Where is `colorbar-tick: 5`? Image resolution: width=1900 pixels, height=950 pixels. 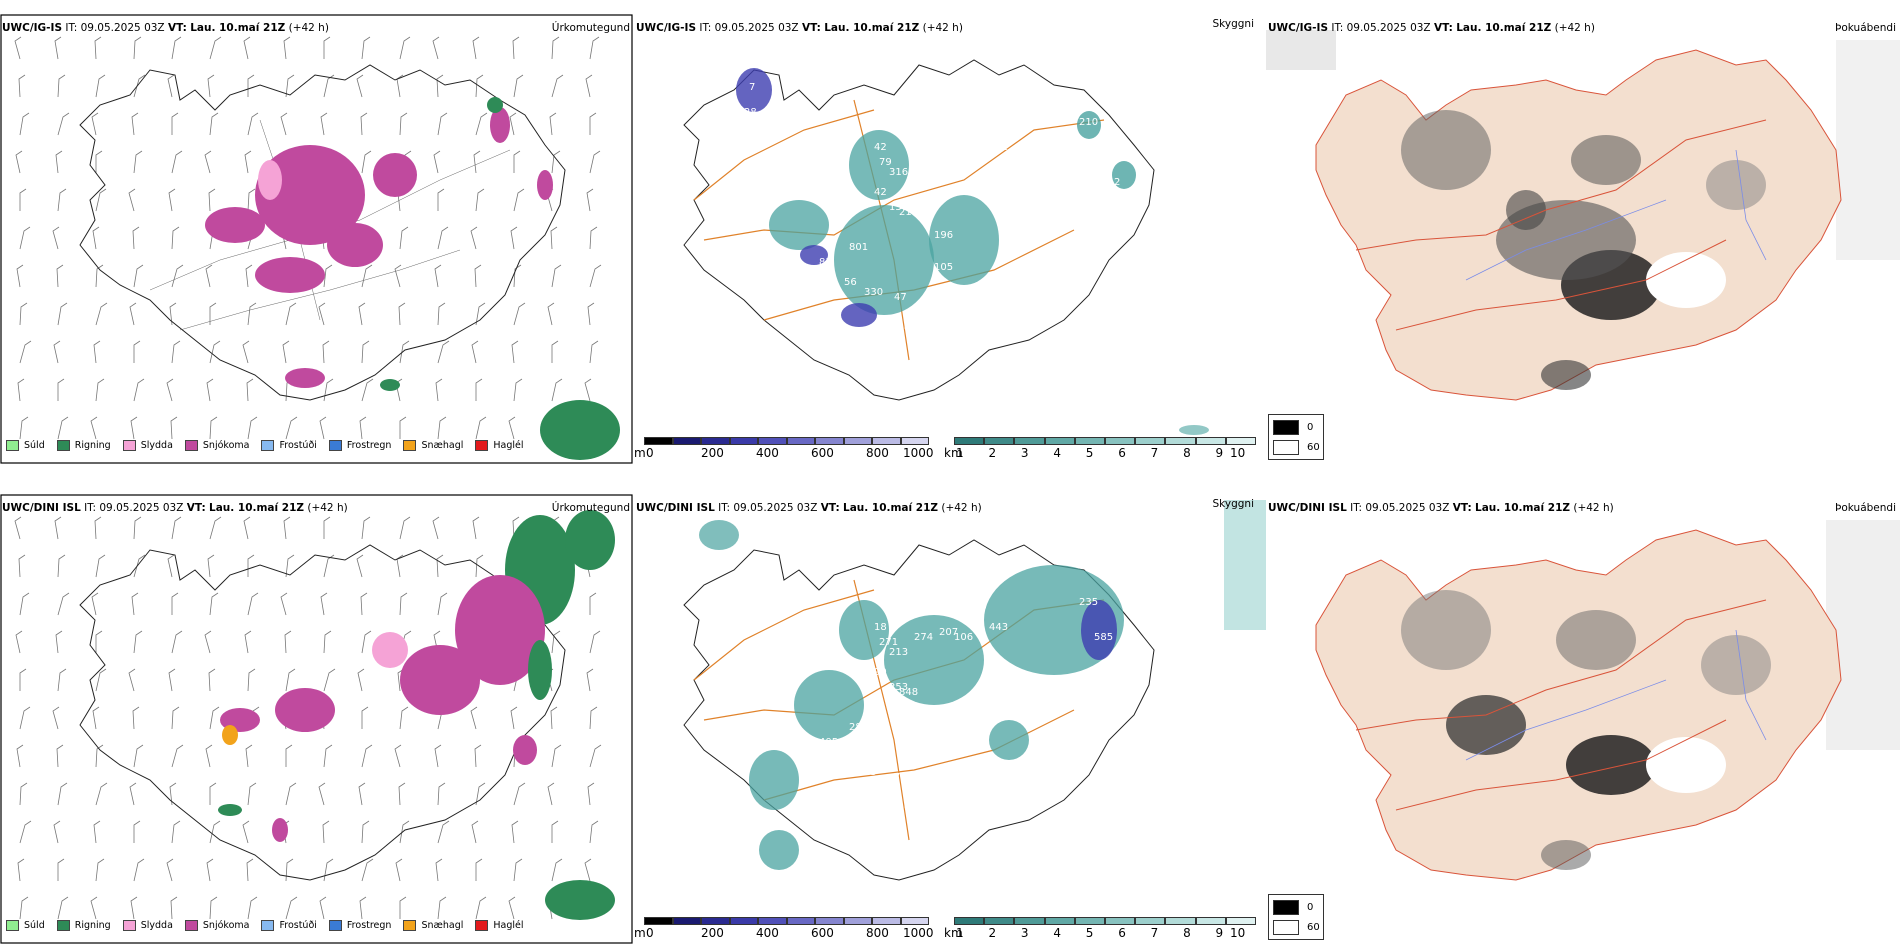 colorbar-tick: 5 is located at coordinates (1089, 933).